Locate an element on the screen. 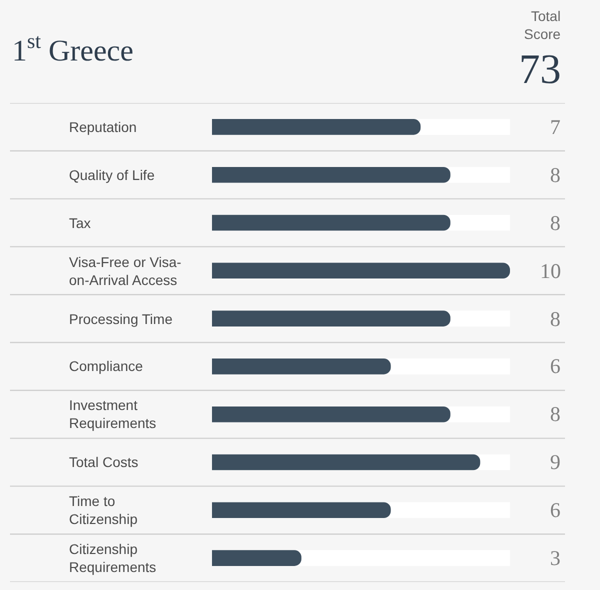  text: Total Score is located at coordinates (542, 25).